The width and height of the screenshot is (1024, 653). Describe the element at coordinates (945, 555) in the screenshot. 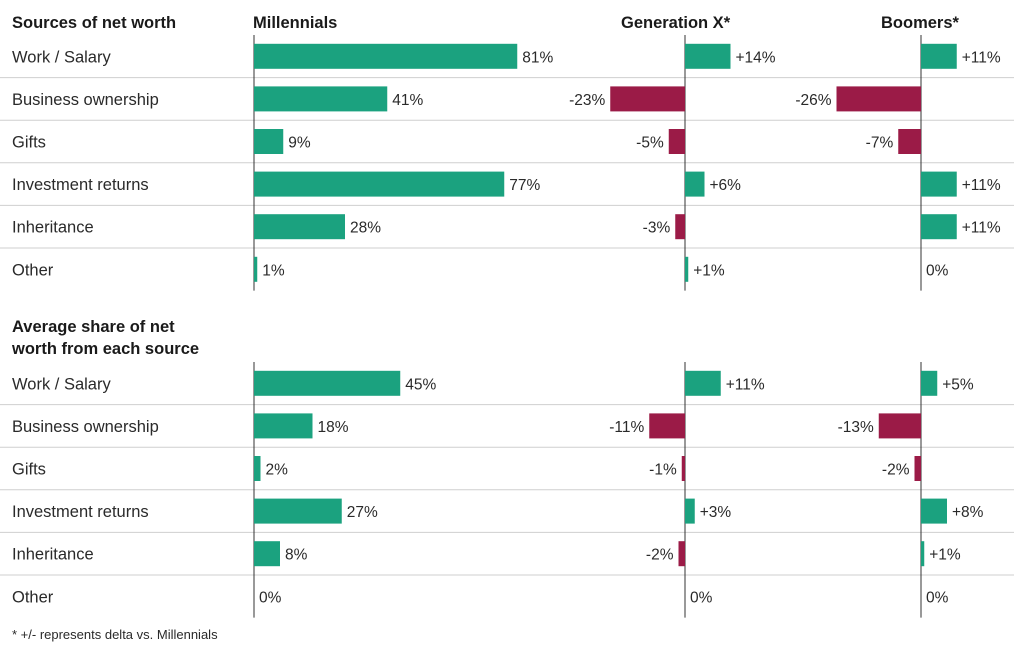

I see `value-label-boomers-inheritance: +1%` at that location.